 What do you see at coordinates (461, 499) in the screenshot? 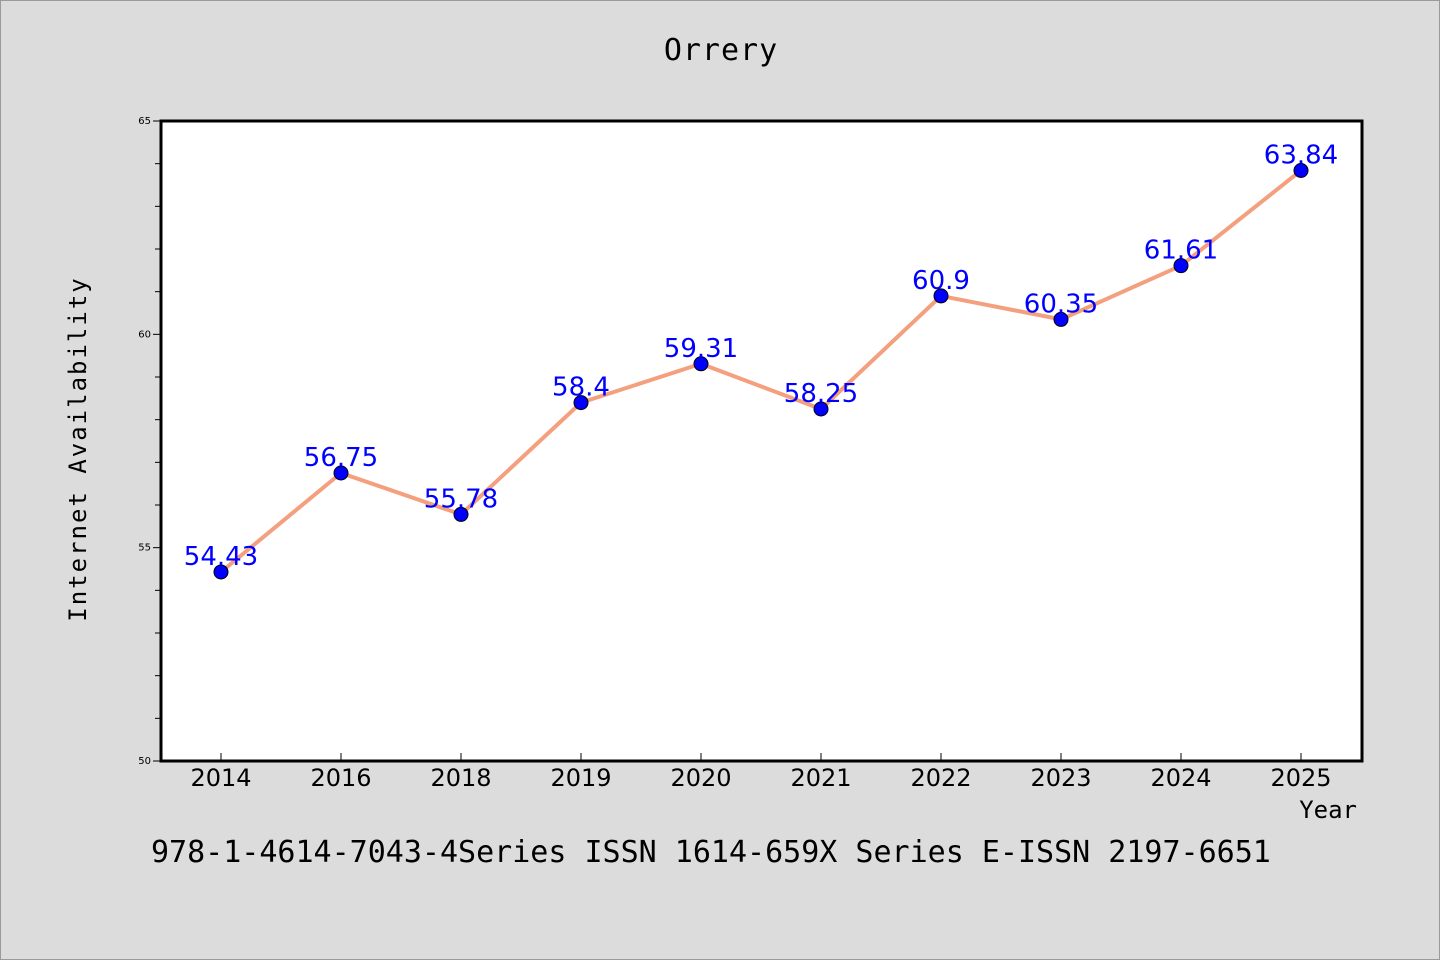
I see `data-label: 55.78` at bounding box center [461, 499].